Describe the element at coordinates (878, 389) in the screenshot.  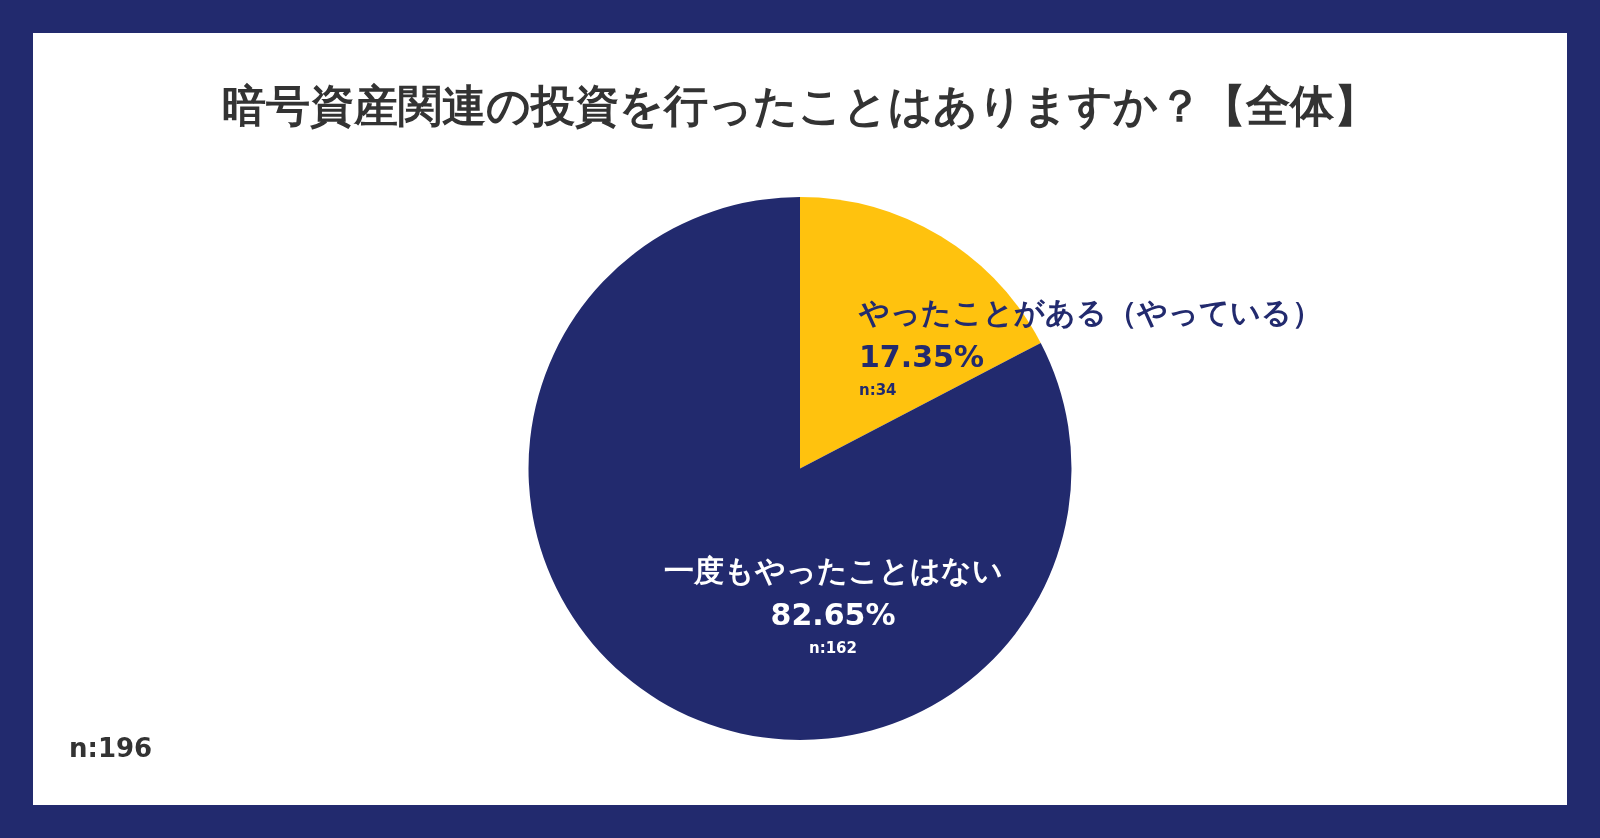
I see `text: n:34` at that location.